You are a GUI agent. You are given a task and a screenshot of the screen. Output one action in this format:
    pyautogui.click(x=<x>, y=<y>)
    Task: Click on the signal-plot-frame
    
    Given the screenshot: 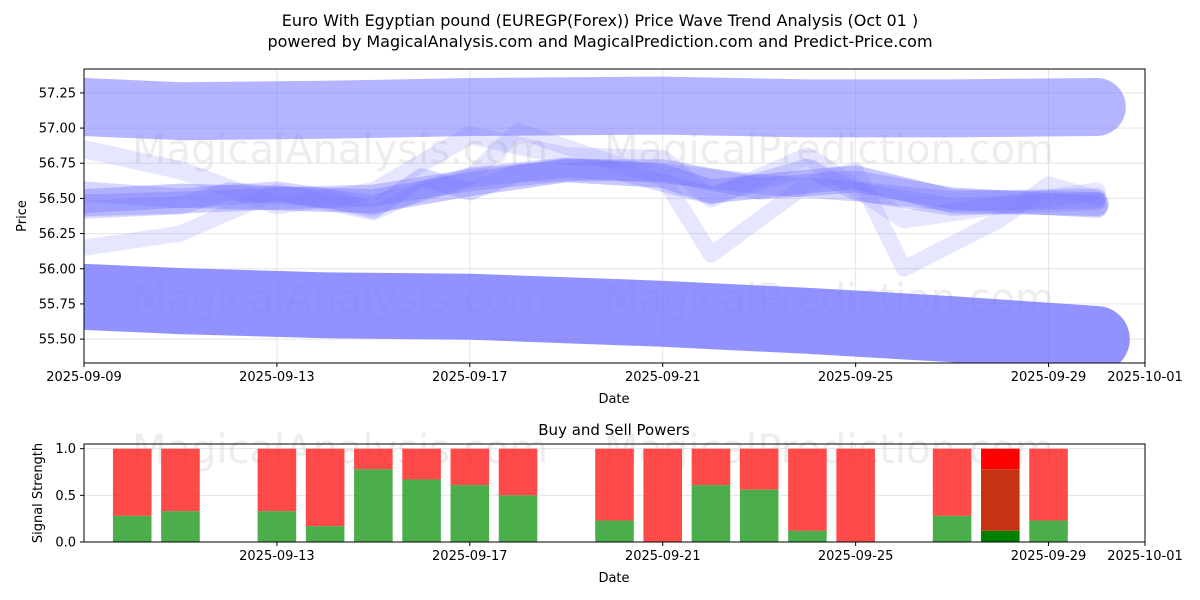 What is the action you would take?
    pyautogui.click(x=614, y=493)
    